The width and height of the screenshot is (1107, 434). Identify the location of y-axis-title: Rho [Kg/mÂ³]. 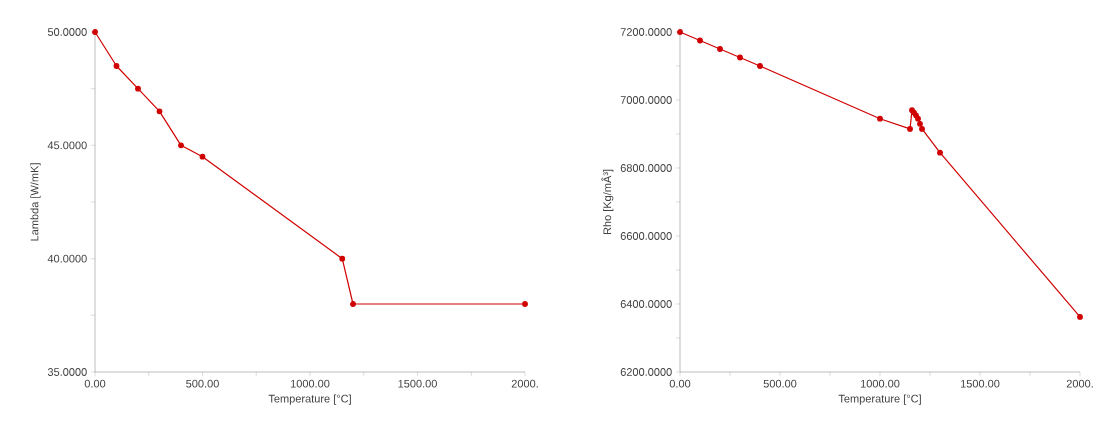
(607, 202).